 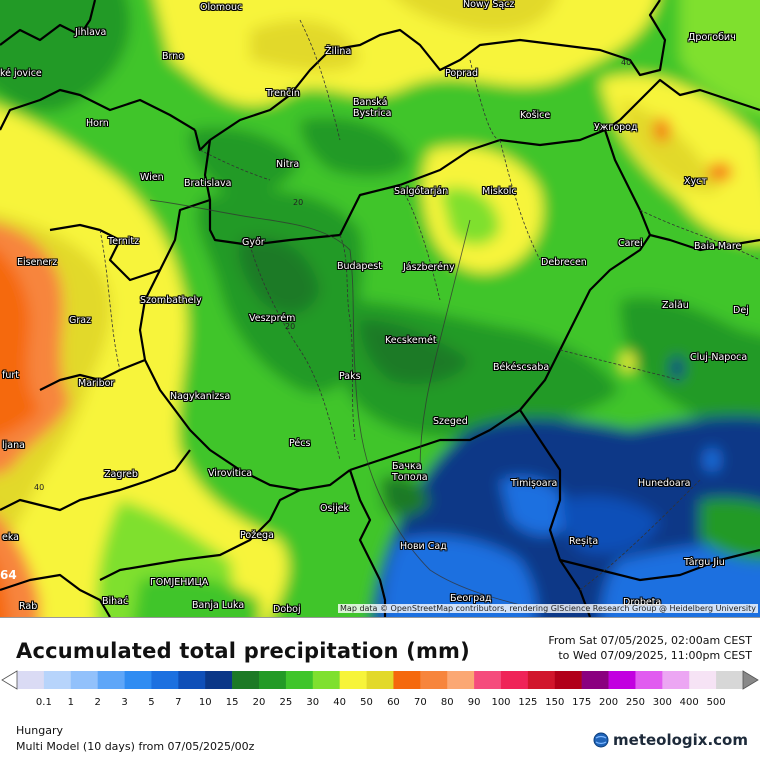 I want to click on city-label: Békéscsaba, so click(x=521, y=367).